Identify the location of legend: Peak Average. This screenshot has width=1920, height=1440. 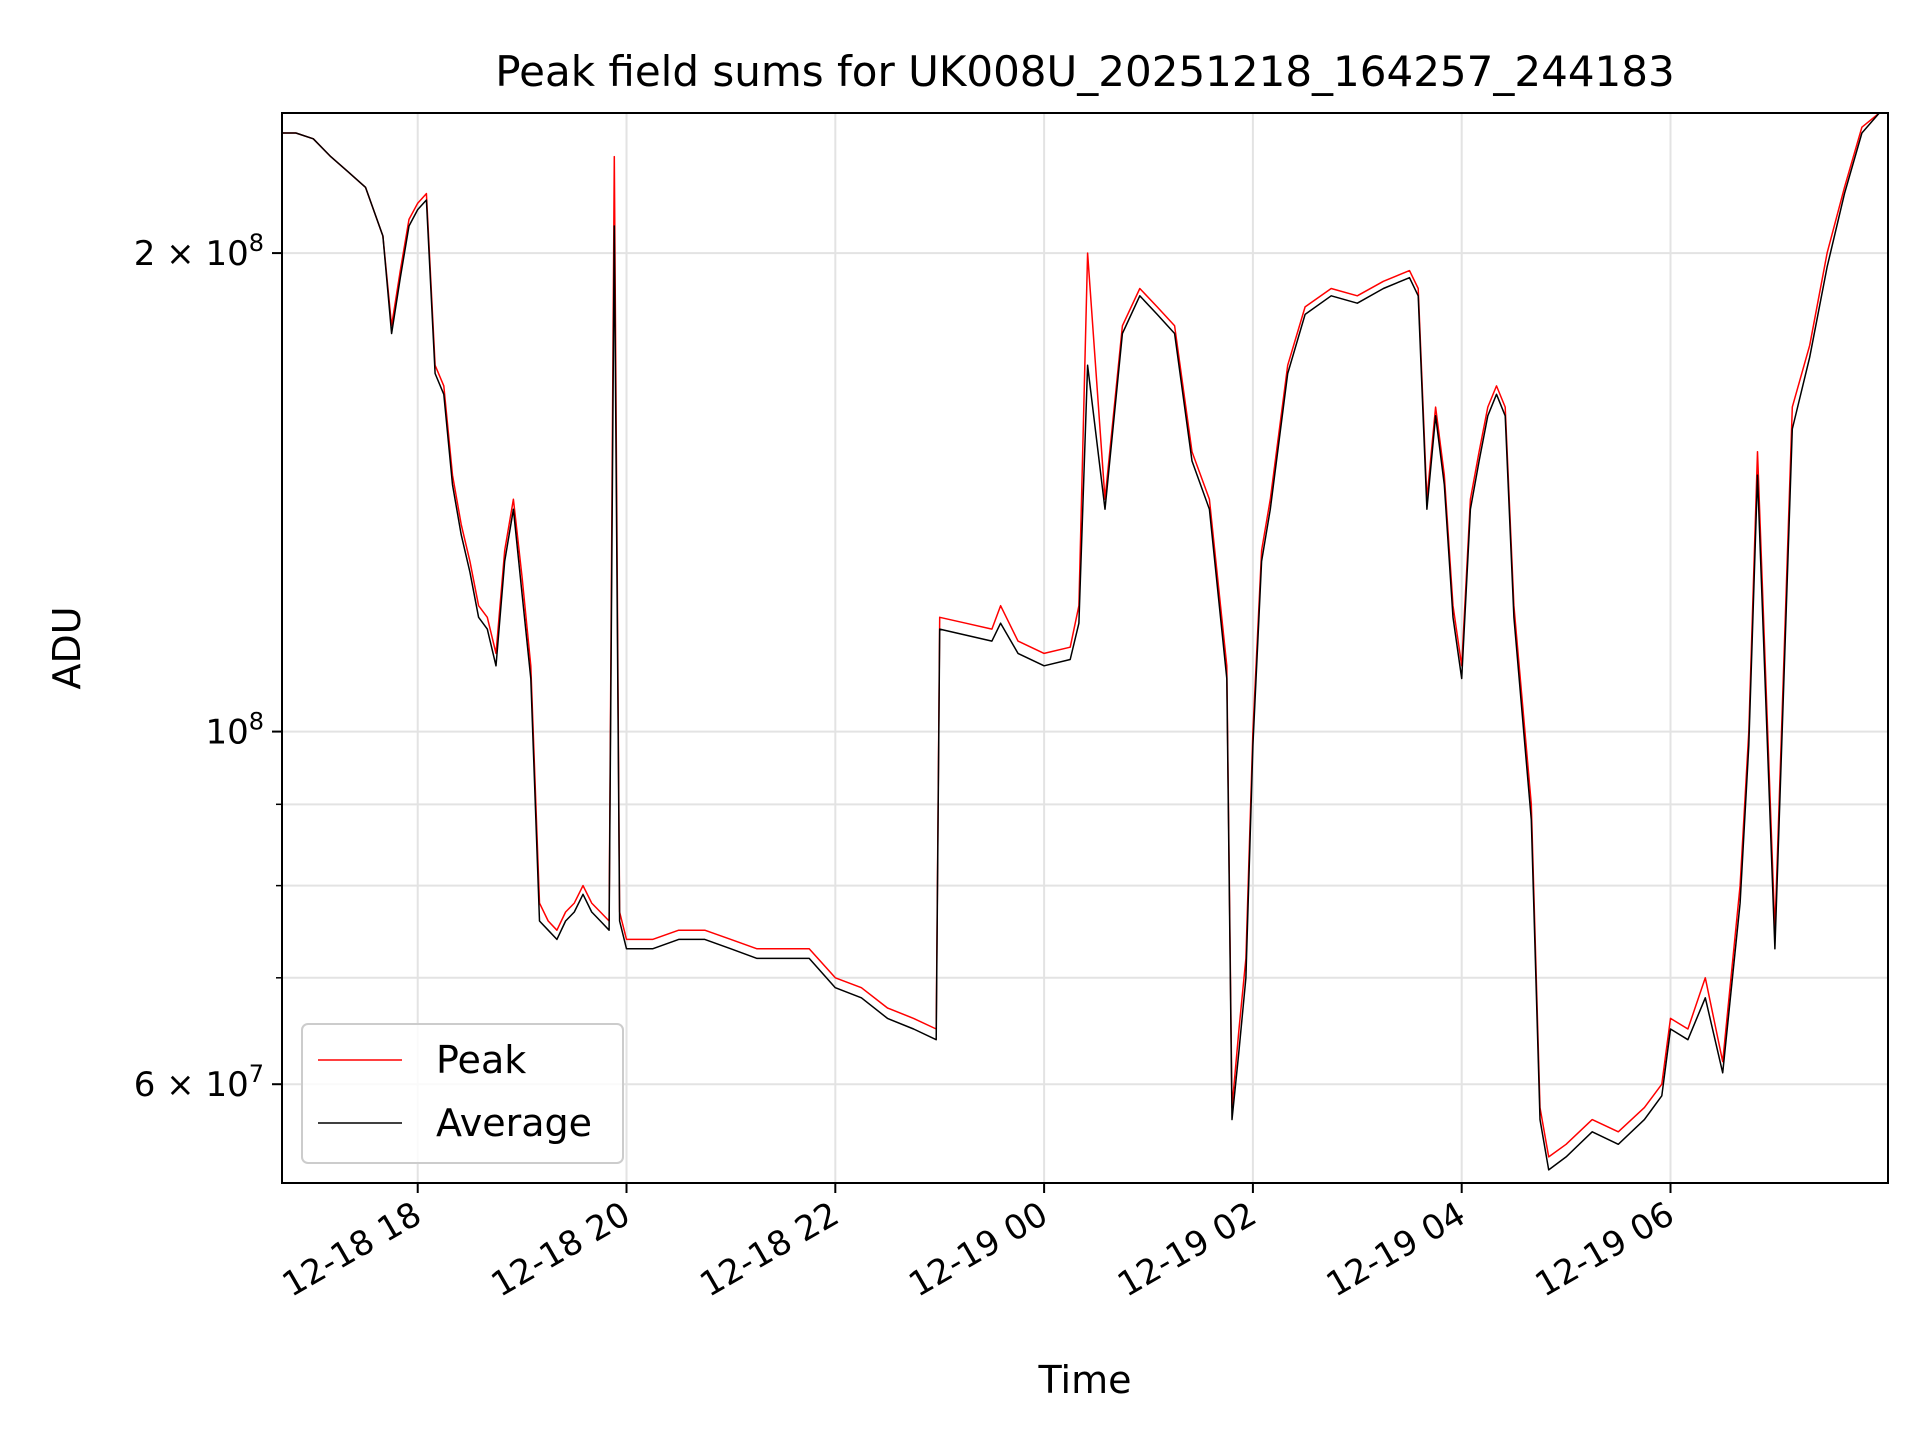
(462, 1093).